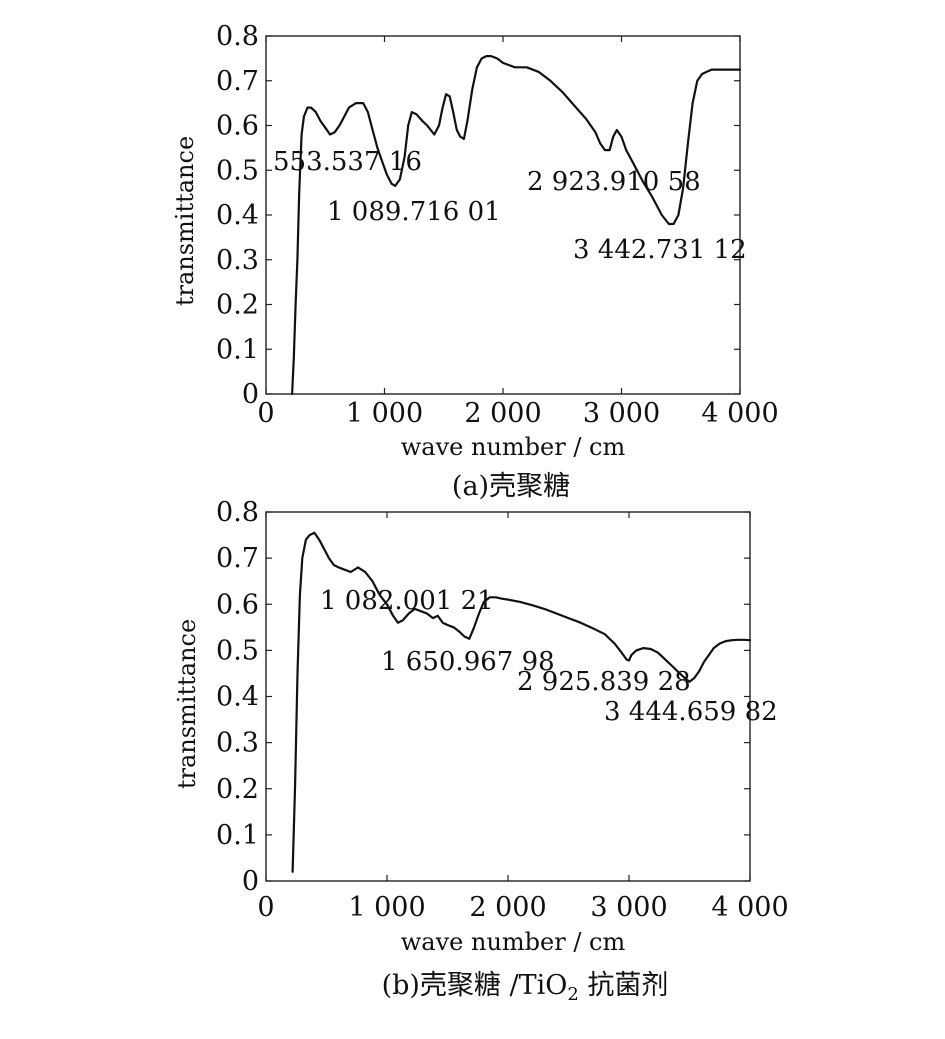  Describe the element at coordinates (468, 662) in the screenshot. I see `peak-label: 1 650.967 98` at that location.